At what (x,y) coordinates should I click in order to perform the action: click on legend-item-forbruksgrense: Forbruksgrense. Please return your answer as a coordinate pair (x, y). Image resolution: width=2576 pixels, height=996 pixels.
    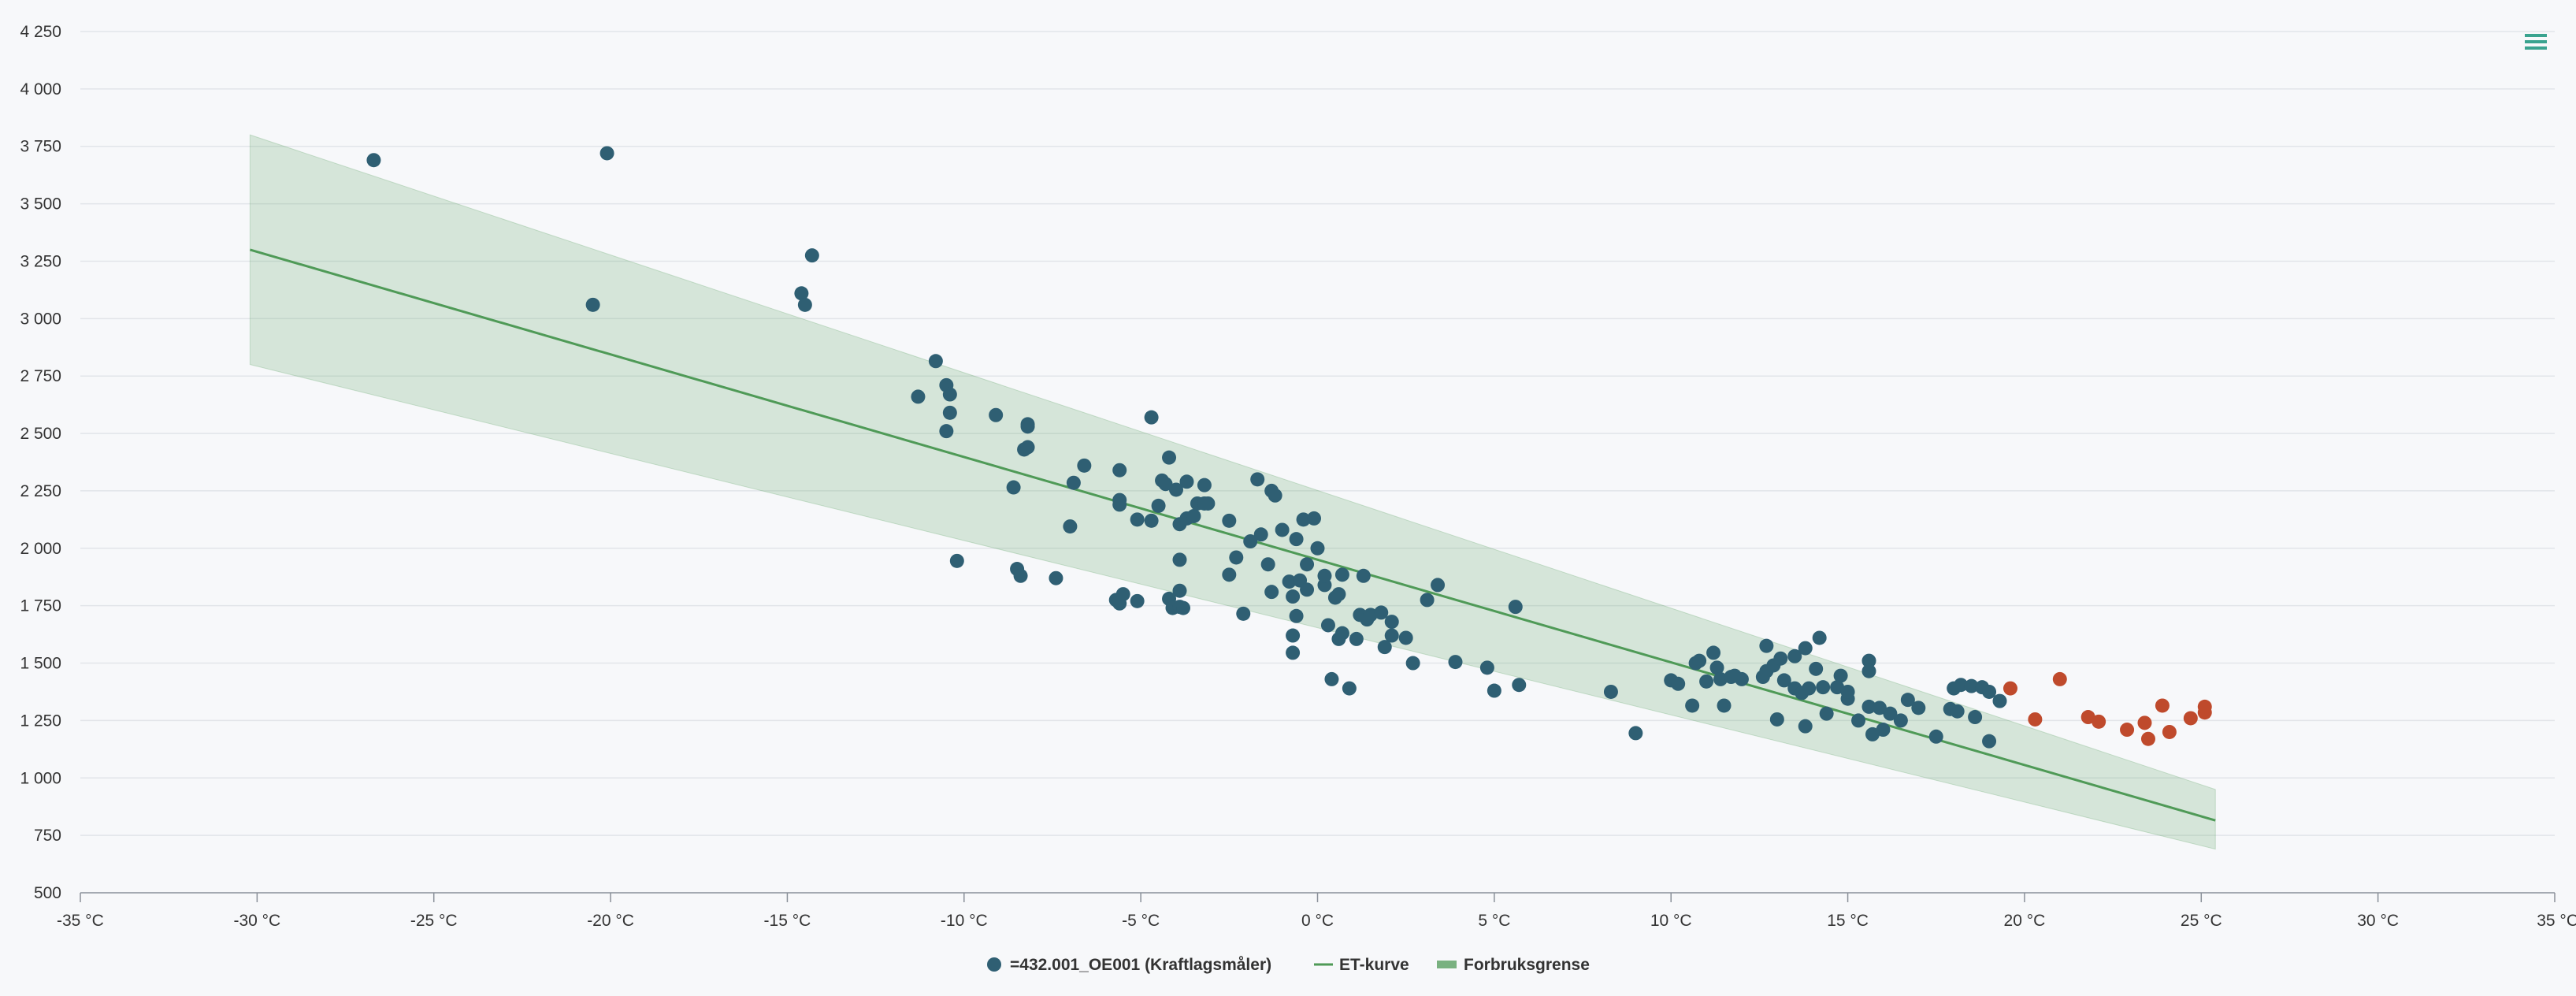
    Looking at the image, I should click on (1513, 965).